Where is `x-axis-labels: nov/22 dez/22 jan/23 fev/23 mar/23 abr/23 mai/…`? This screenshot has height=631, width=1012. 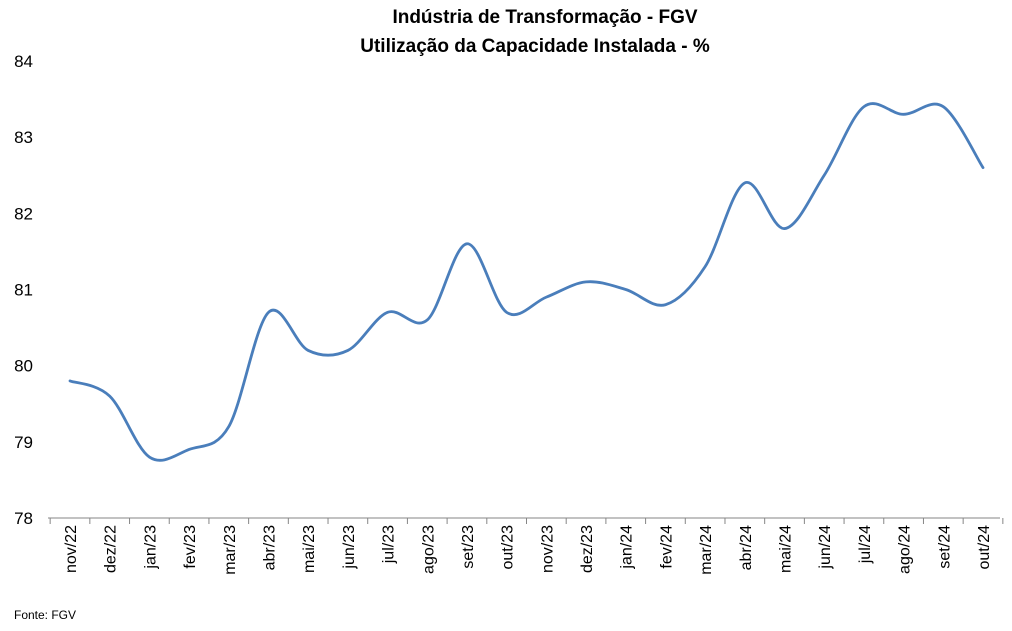 x-axis-labels: nov/22 dez/22 jan/23 fev/23 mar/23 abr/23 mai/… is located at coordinates (528, 550).